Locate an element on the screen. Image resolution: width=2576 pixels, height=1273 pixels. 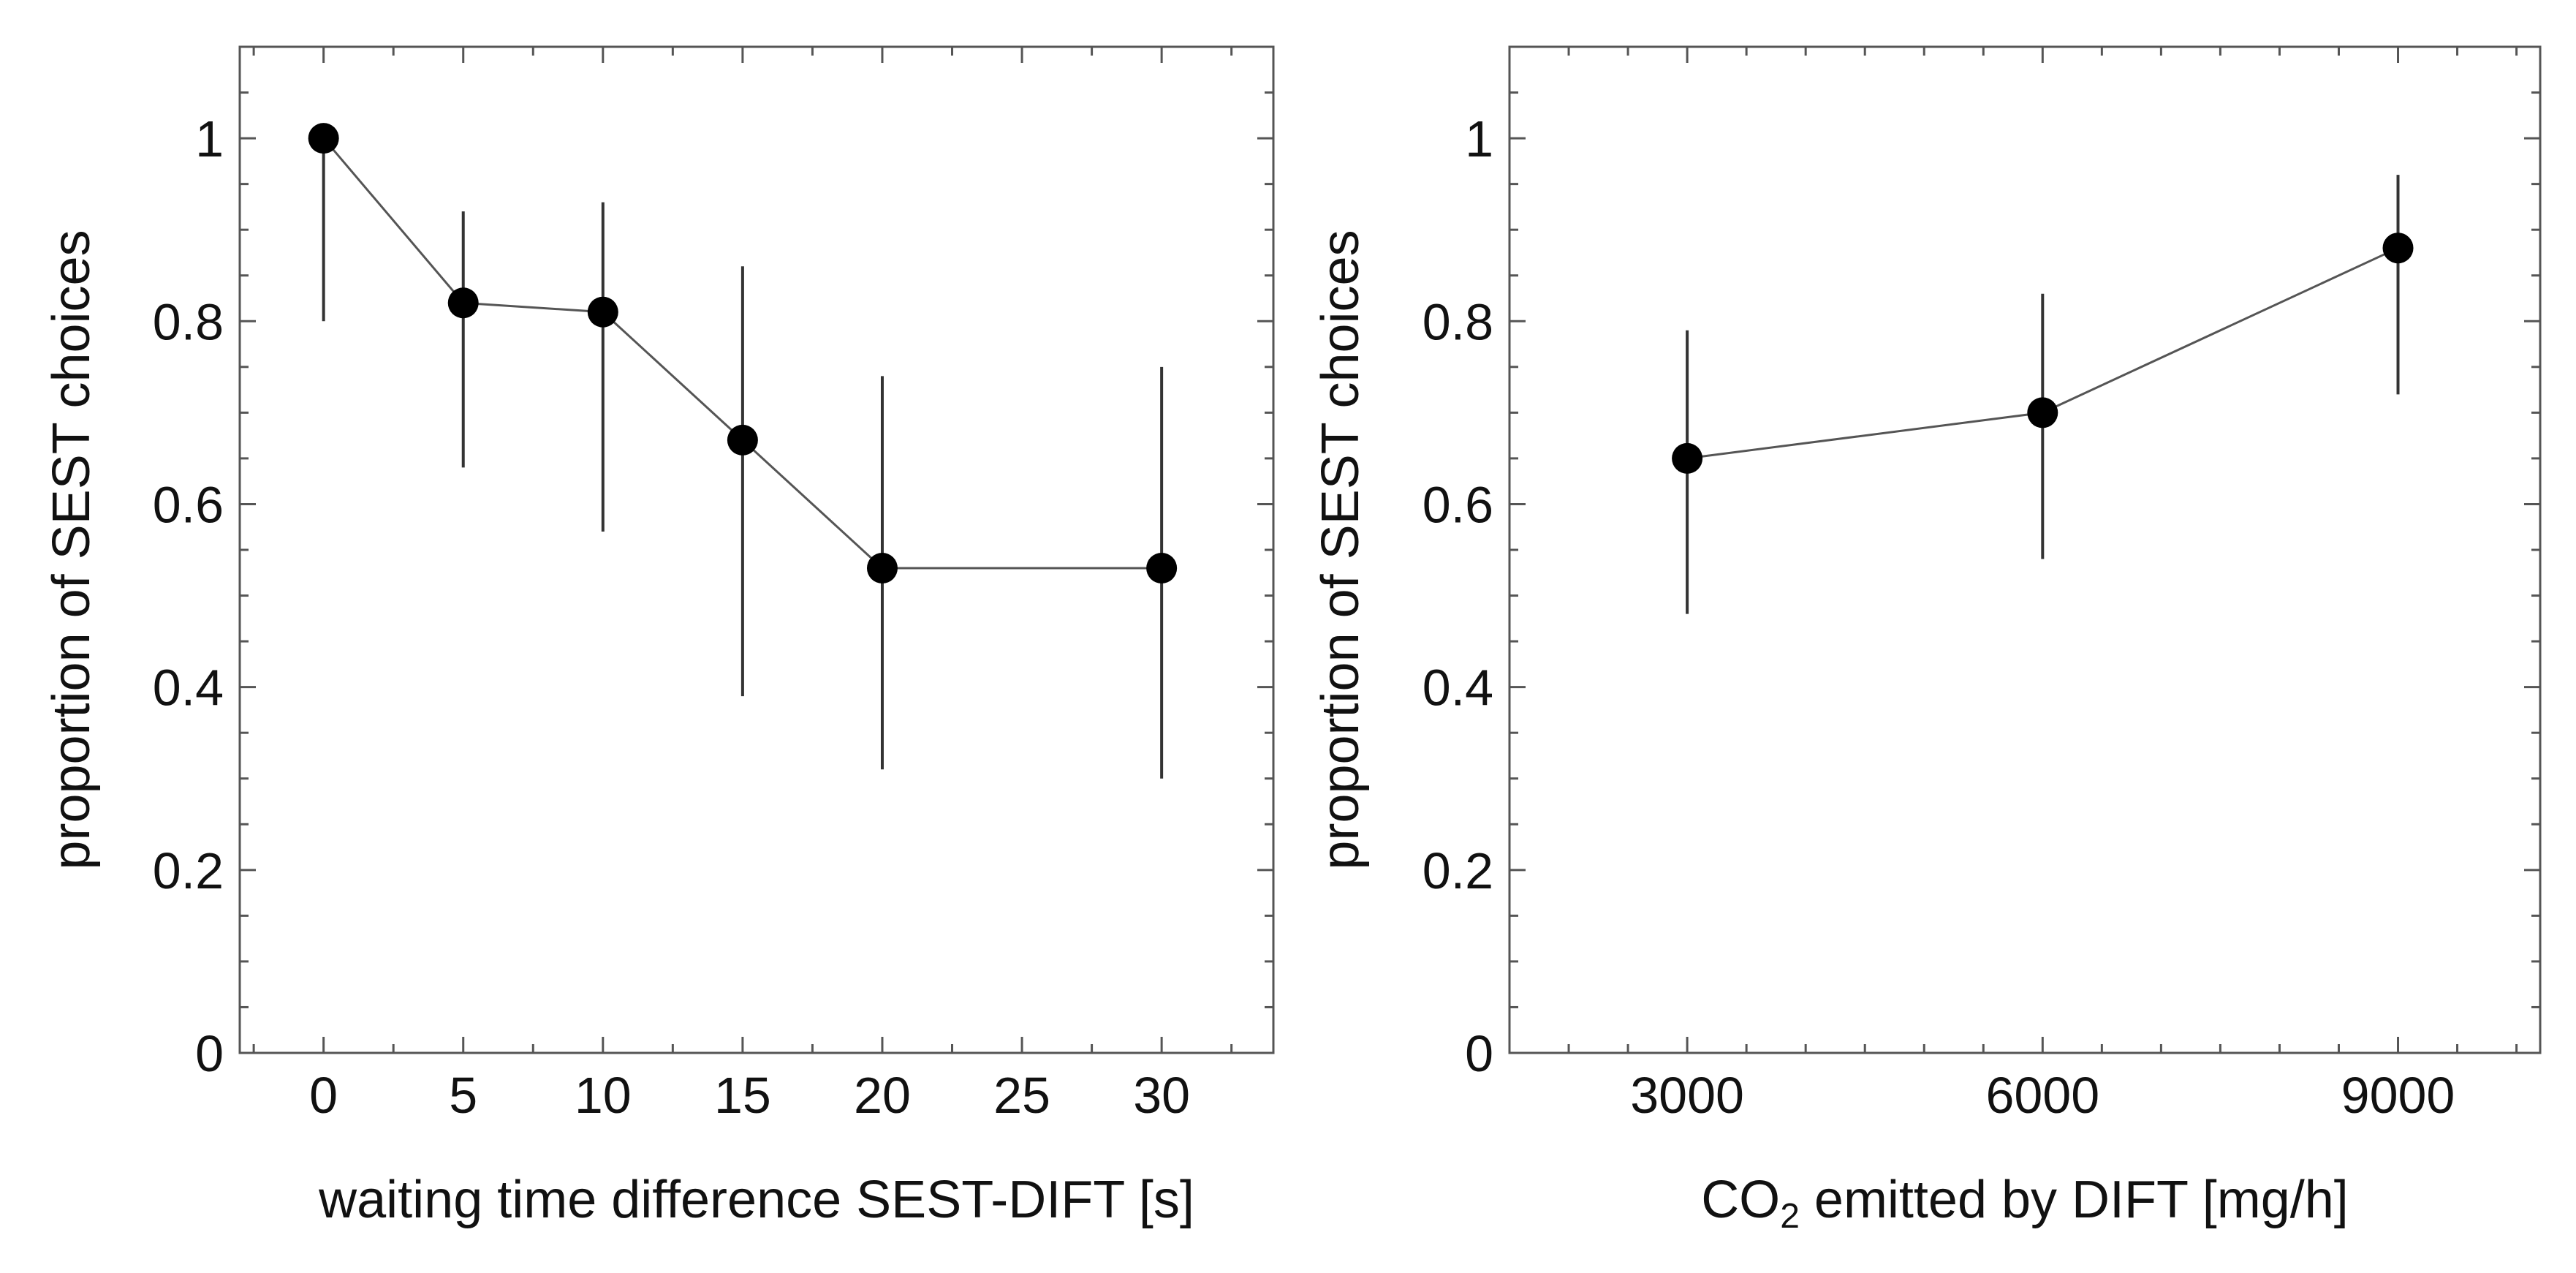
x-tick-label: 0 is located at coordinates (323, 1095).